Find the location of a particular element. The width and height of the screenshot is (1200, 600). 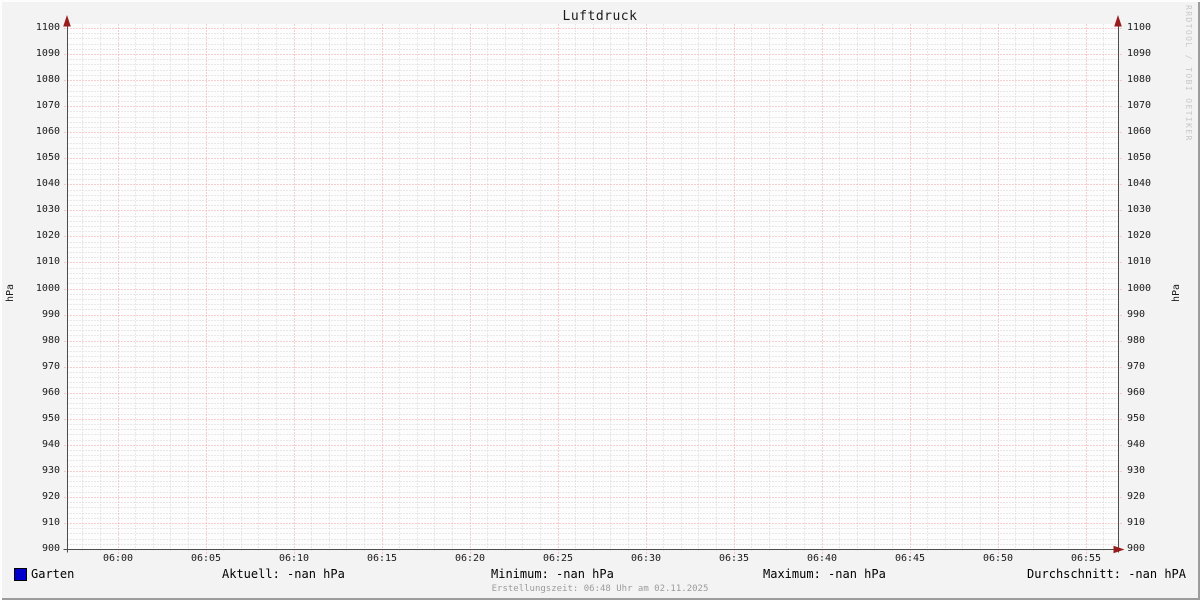

stat-durchschnitt: Durchschnitt: -nan hPA is located at coordinates (1106, 574).